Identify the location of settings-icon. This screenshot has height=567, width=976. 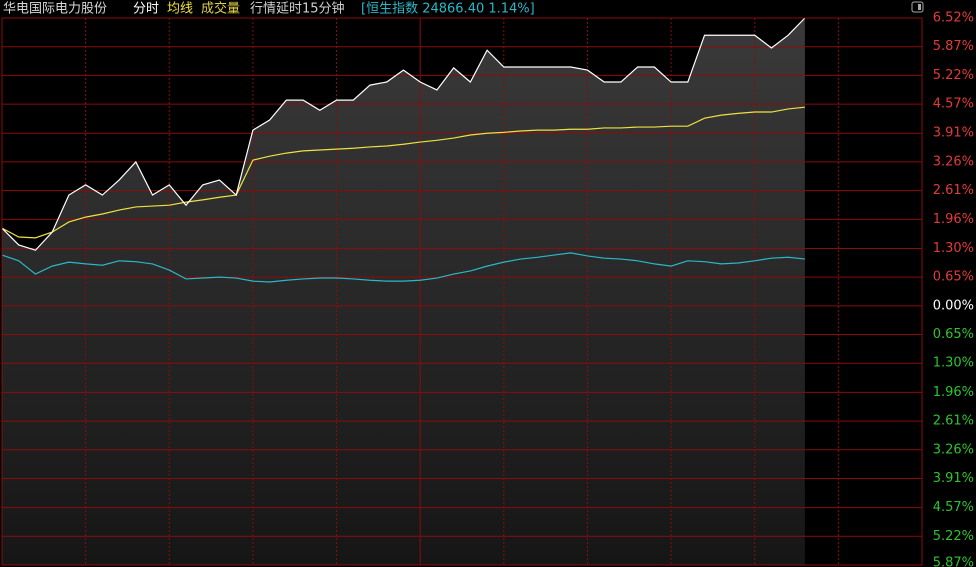
(917, 7).